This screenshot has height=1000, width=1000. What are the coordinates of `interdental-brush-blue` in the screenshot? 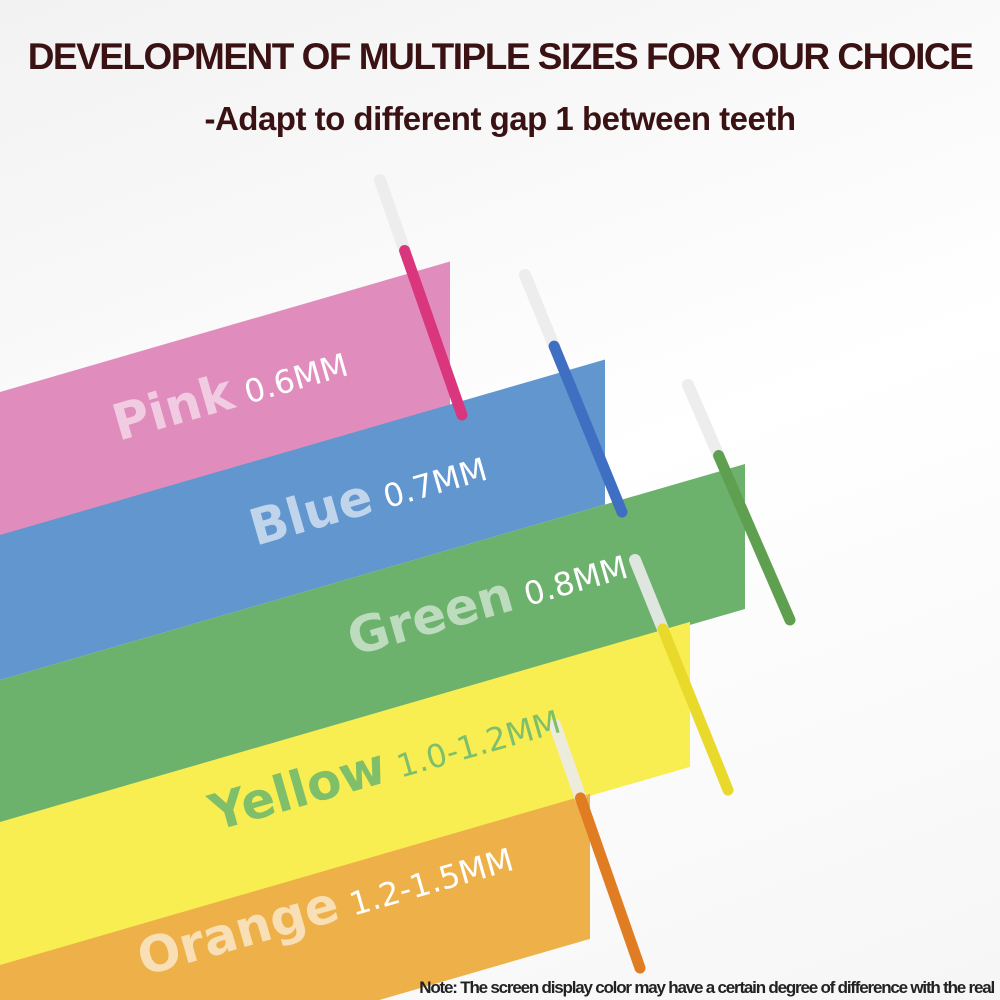 It's located at (573, 393).